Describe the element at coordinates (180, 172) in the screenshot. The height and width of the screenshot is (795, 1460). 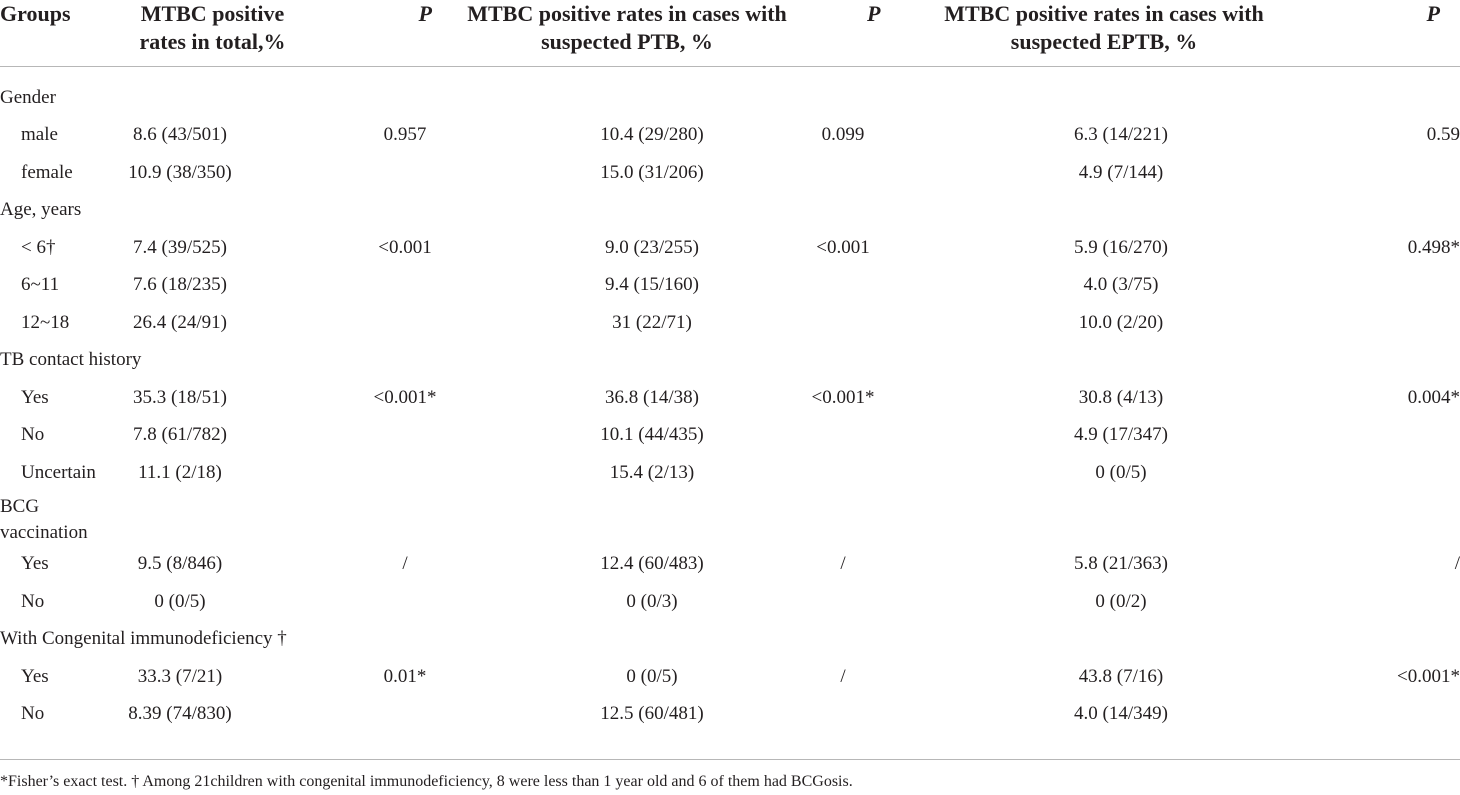
I see `cell-total: 10.9 (38/350)` at that location.